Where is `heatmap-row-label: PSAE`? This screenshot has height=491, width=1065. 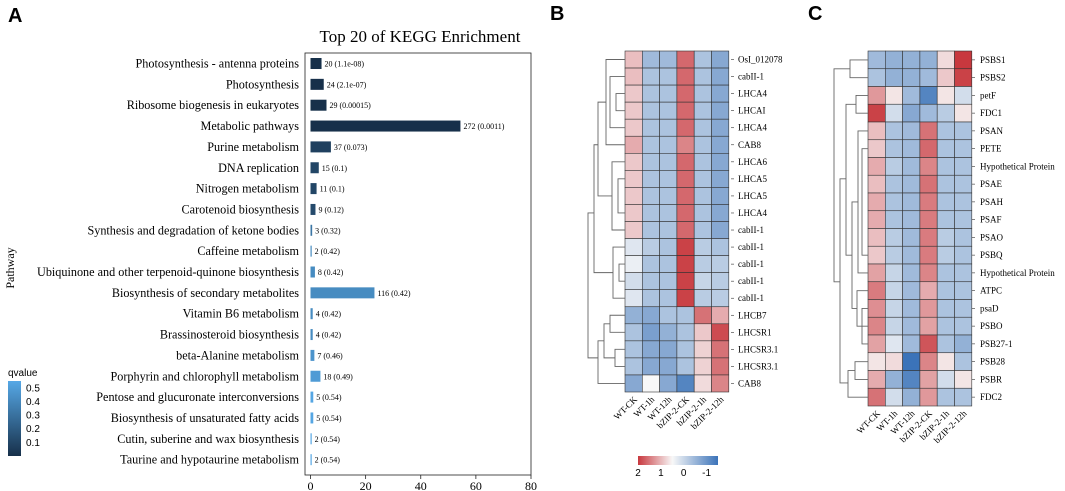
heatmap-row-label: PSAE is located at coordinates (991, 184).